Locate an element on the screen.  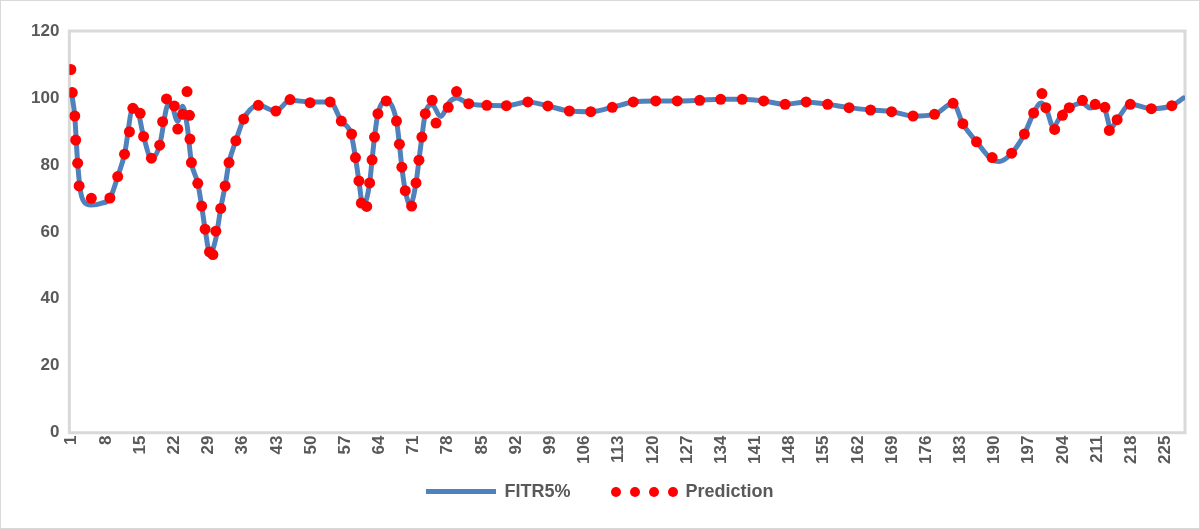
x-tick-label: 148 is located at coordinates (789, 450).